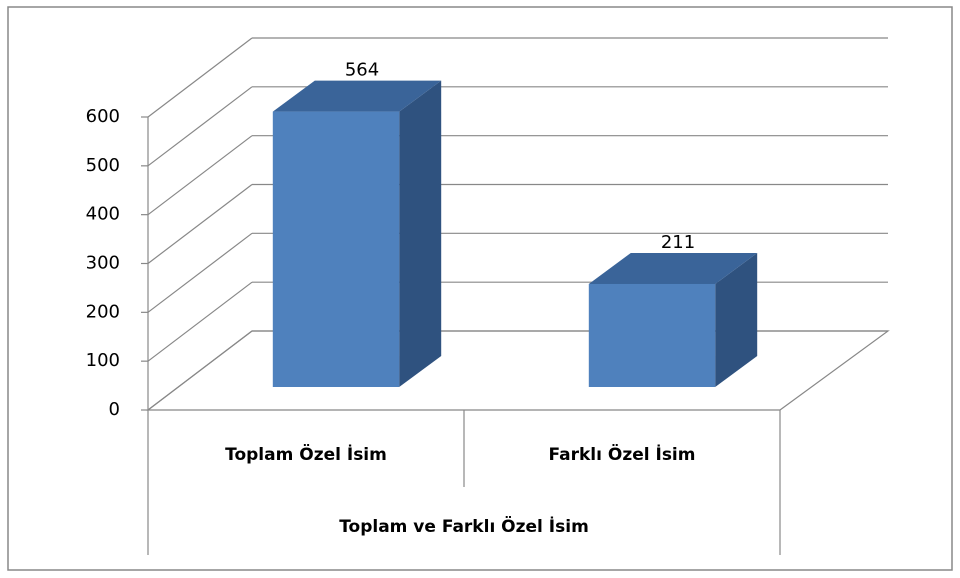 The height and width of the screenshot is (578, 960). I want to click on y-tick-label: 100, so click(103, 360).